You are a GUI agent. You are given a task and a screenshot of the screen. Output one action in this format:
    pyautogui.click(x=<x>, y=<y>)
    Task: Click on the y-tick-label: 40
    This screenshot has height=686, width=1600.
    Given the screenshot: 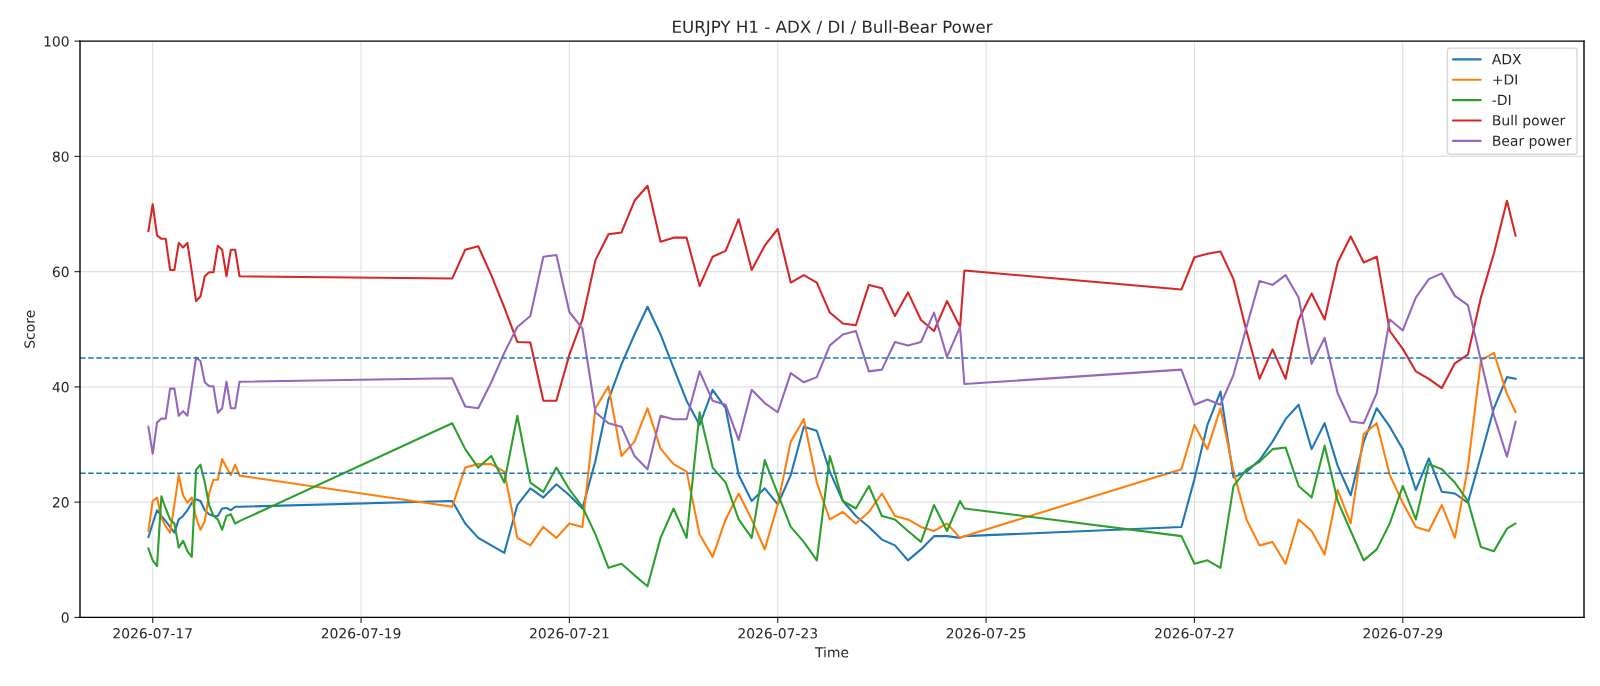 What is the action you would take?
    pyautogui.click(x=60, y=387)
    